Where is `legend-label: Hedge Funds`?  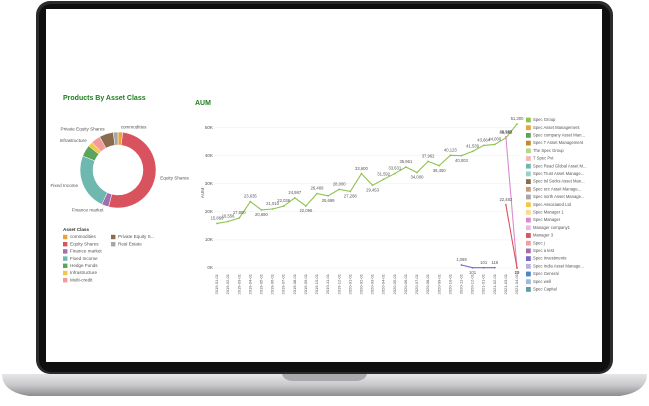 legend-label: Hedge Funds is located at coordinates (84, 265).